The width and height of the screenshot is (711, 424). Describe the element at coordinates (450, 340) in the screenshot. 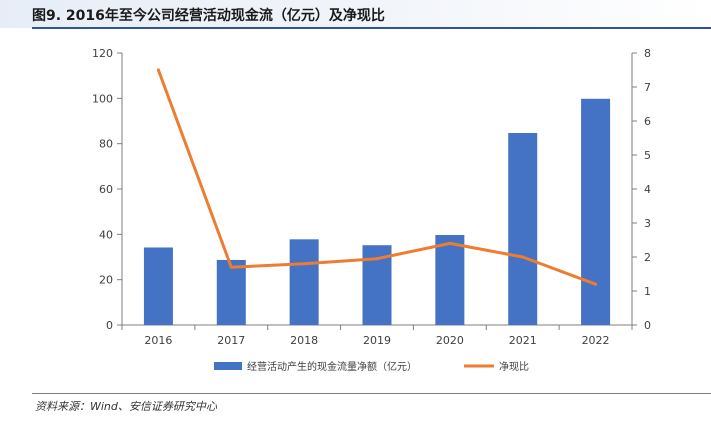

I see `x-tick-label: 2020` at that location.